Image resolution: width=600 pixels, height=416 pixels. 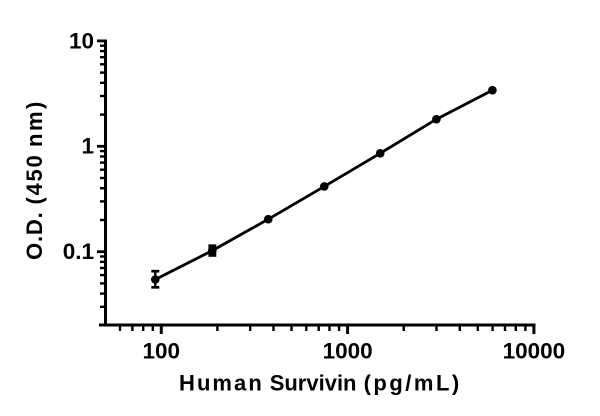 I want to click on svg-text: 1, so click(x=87, y=146).